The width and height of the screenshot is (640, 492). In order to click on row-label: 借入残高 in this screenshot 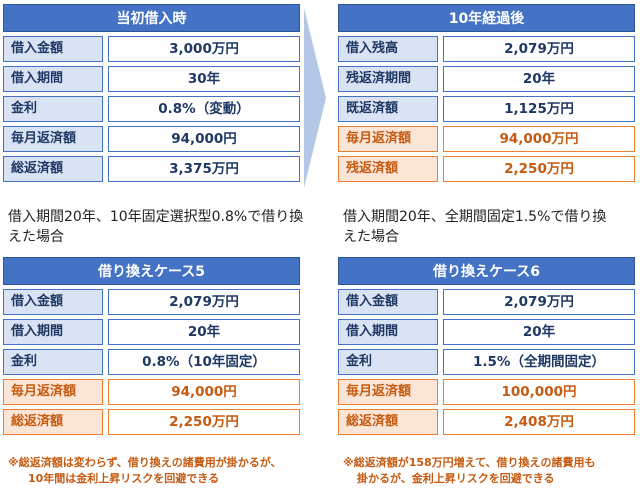, I will do `click(388, 49)`.